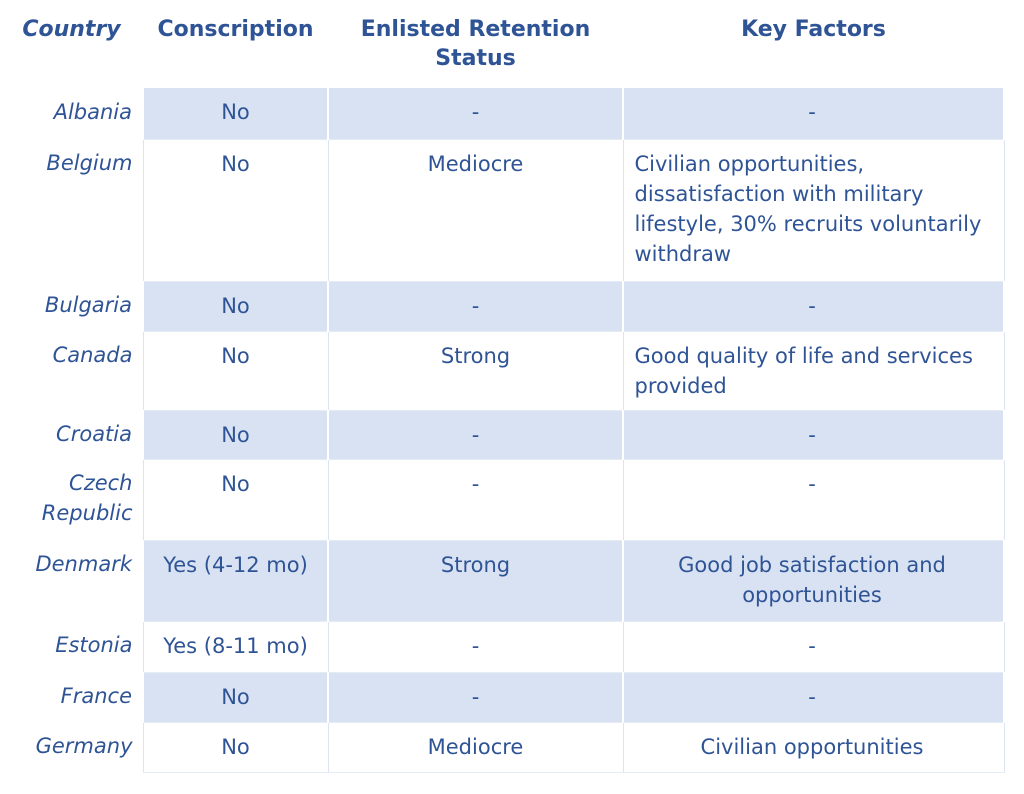  Describe the element at coordinates (71, 697) in the screenshot. I see `country-cell: France` at that location.